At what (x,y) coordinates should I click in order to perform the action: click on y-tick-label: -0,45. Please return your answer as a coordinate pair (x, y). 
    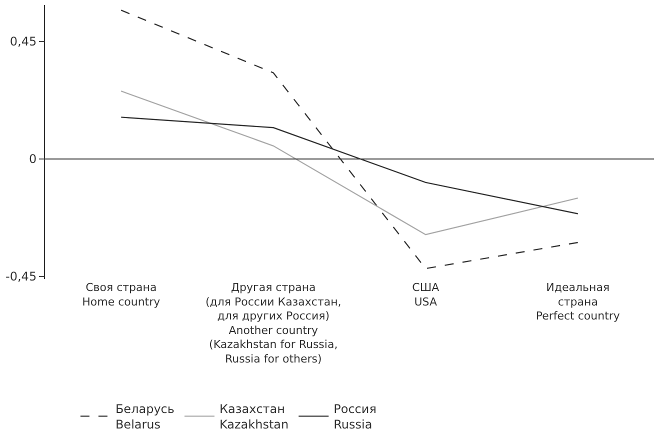
    Looking at the image, I should click on (21, 277).